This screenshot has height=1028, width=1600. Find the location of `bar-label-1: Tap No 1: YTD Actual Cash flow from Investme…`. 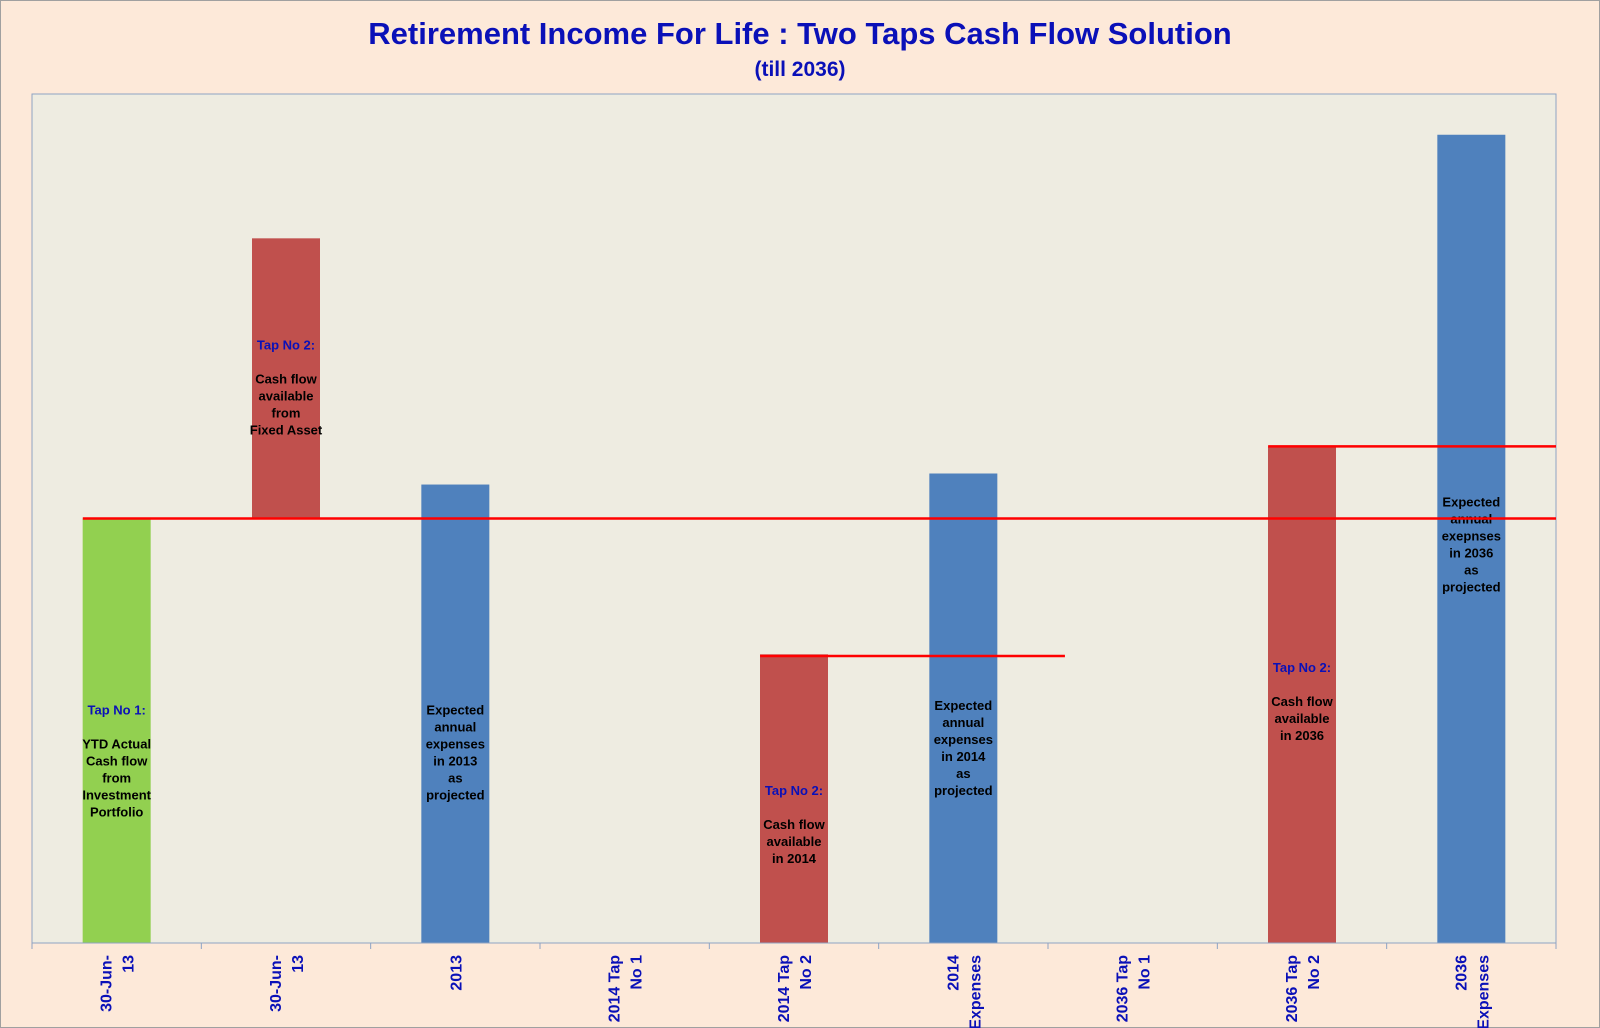

bar-label-1: Tap No 1: YTD Actual Cash flow from Investme… is located at coordinates (116, 760).